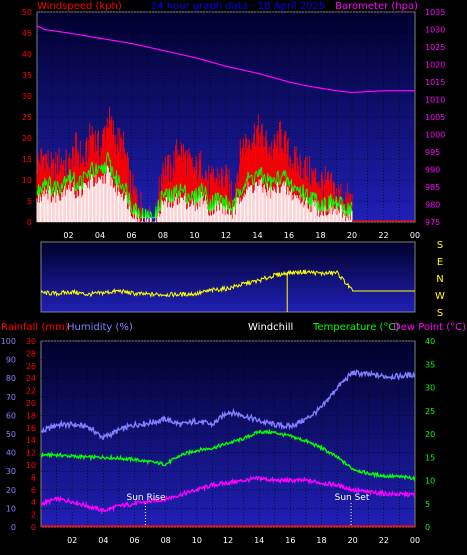  What do you see at coordinates (11, 360) in the screenshot?
I see `humidity-tick-label: 90` at bounding box center [11, 360].